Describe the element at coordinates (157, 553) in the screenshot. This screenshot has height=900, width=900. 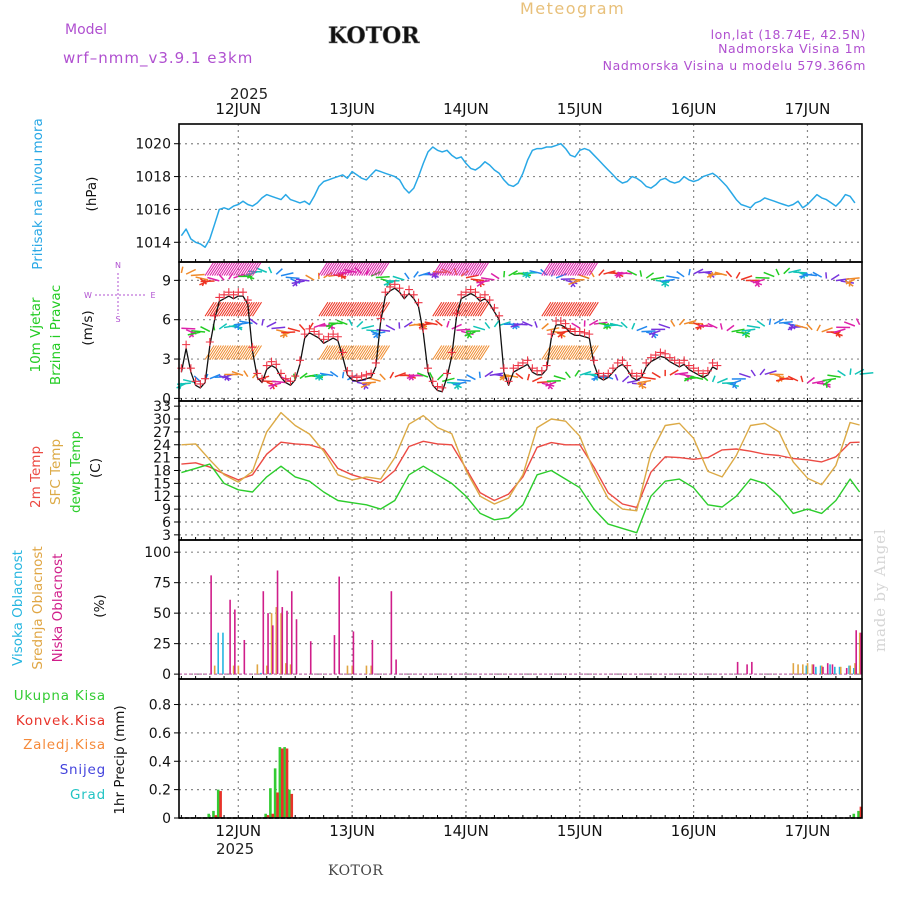
I see `y-tick-label: 100` at that location.